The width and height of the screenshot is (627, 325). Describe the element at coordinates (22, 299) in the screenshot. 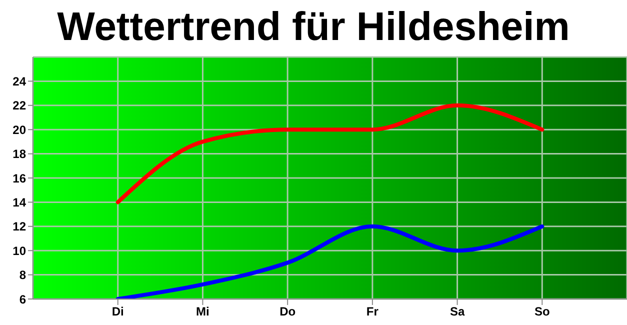

I see `y-tick-label: 6` at that location.